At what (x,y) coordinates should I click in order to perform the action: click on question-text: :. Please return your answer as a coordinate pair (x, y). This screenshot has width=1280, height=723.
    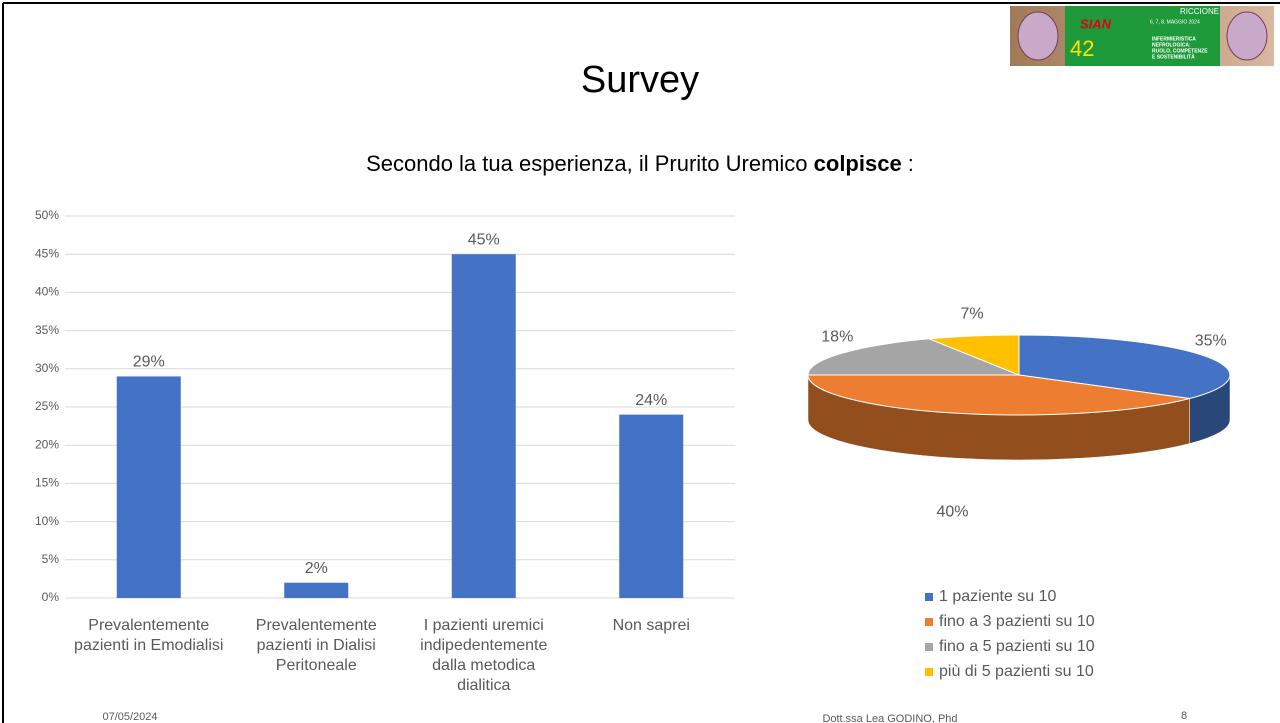
    Looking at the image, I should click on (908, 163).